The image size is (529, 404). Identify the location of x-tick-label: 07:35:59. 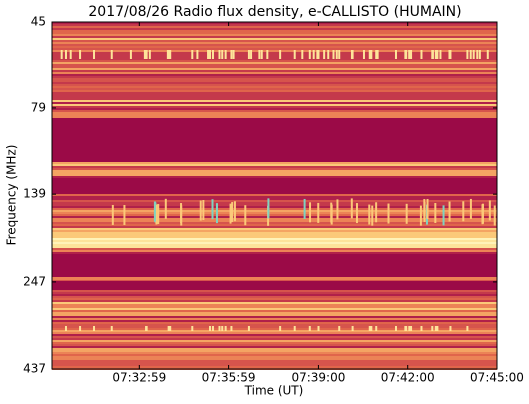
(229, 378).